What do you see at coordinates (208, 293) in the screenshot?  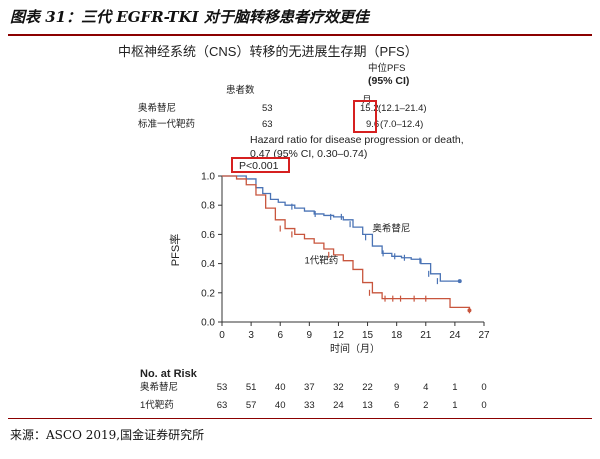 I see `y-tick-label: 0.2` at bounding box center [208, 293].